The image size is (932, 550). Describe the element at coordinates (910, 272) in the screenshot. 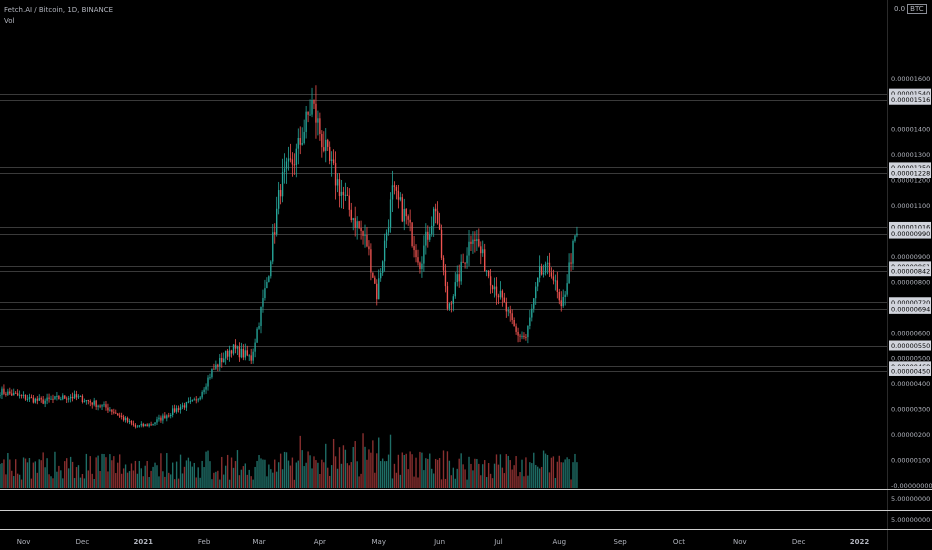

I see `price-level-label: 0.00000842` at that location.